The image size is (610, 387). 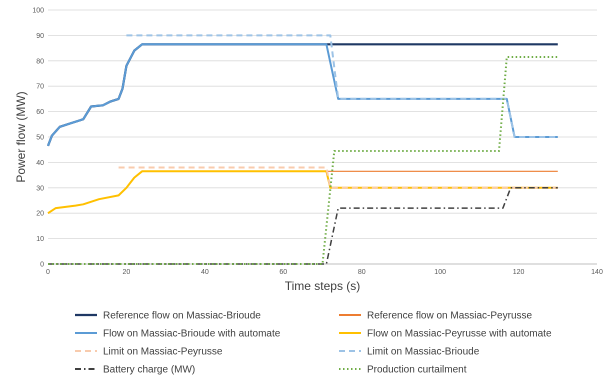 I want to click on y-tick-label: 40, so click(x=40, y=163).